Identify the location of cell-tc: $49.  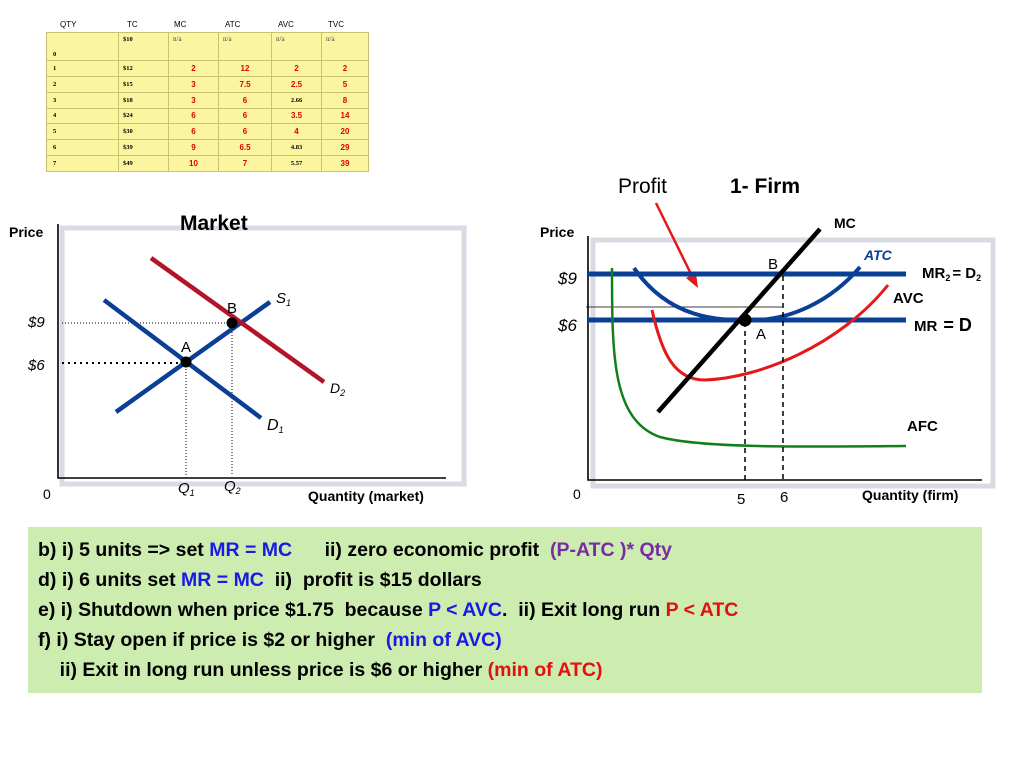
(143, 163).